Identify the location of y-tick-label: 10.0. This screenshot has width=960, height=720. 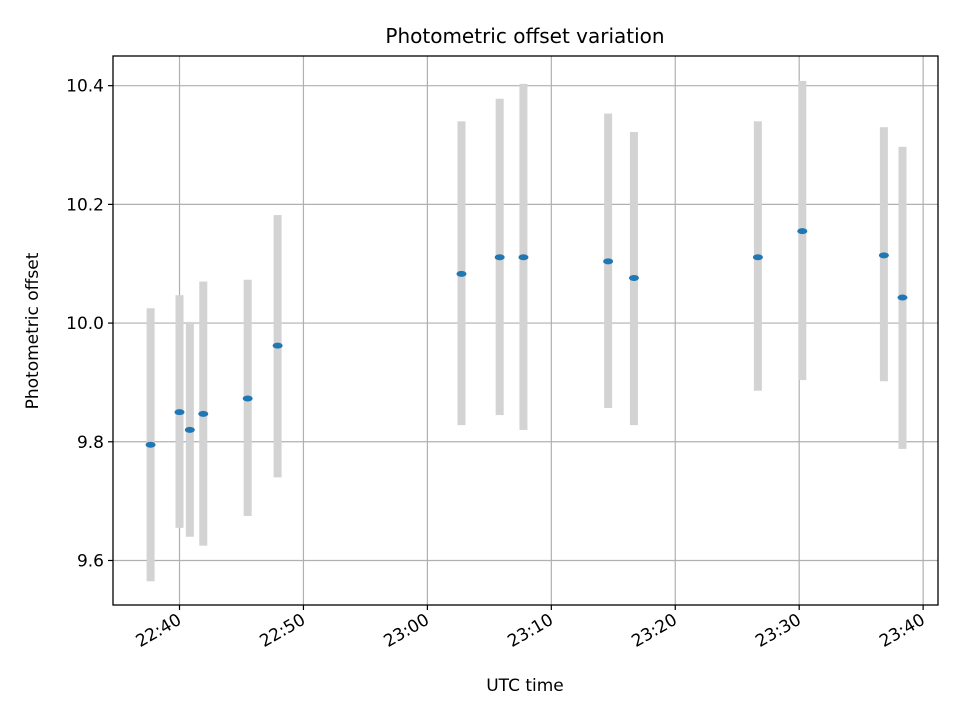
(85, 324).